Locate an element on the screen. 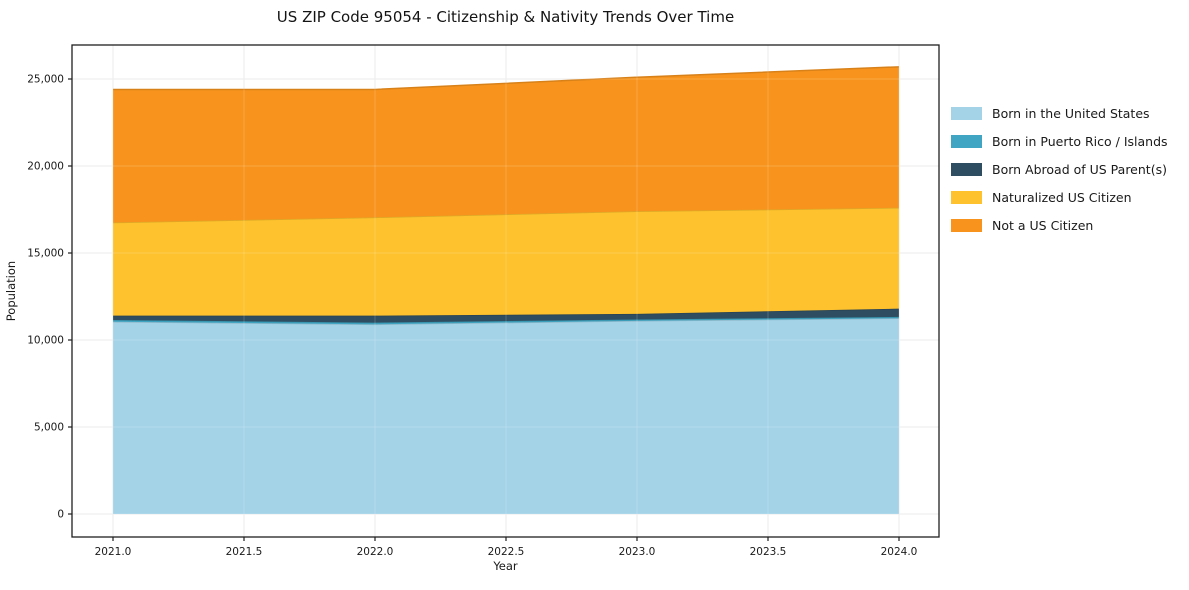  legend-item: Born Abroad of US Parent(s) is located at coordinates (1059, 169).